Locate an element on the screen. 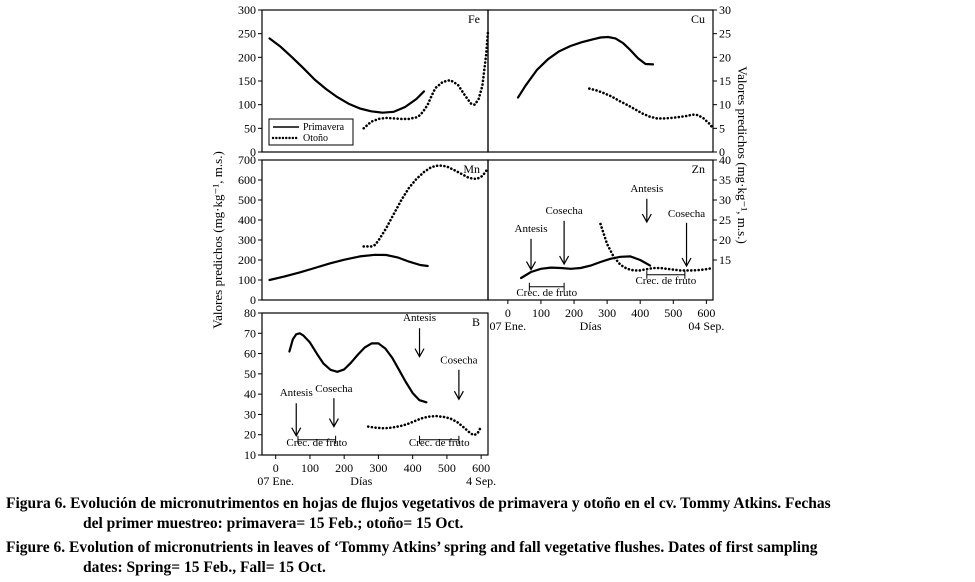 The width and height of the screenshot is (975, 582). series-fe-otono is located at coordinates (426, 80).